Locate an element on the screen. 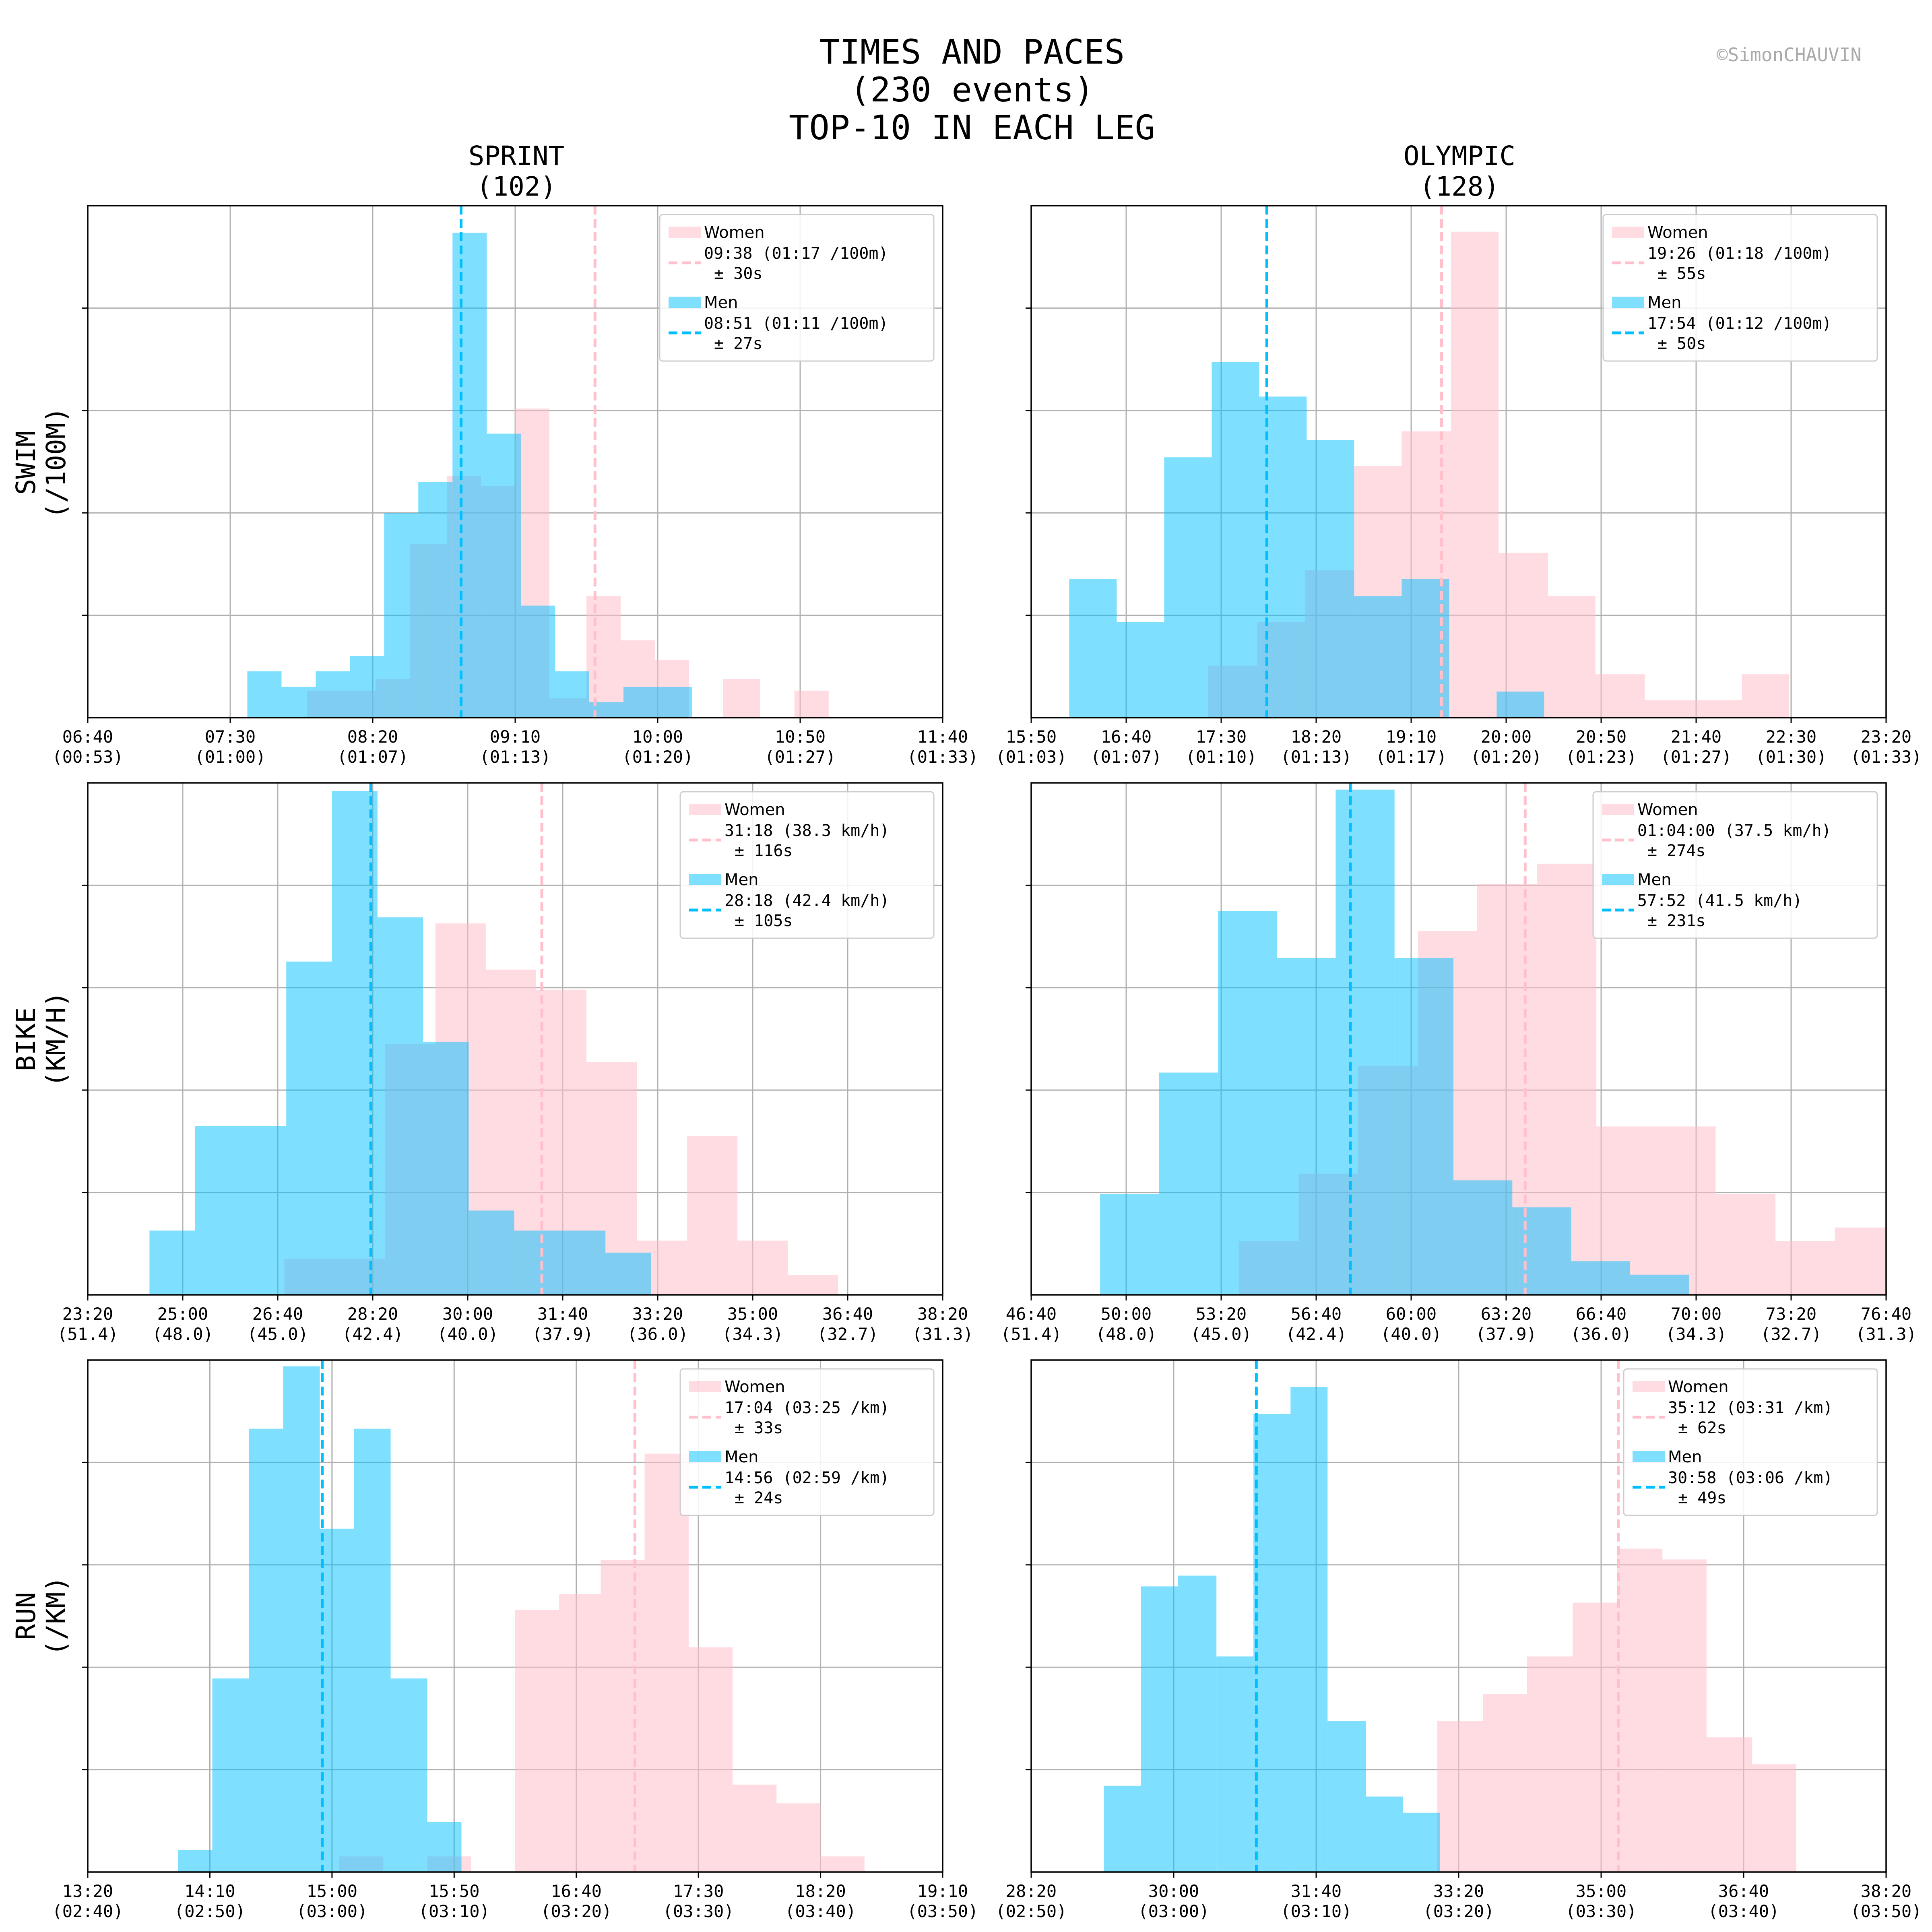 The image size is (1932, 1932). x-tick-label: (01:23) is located at coordinates (1601, 757).